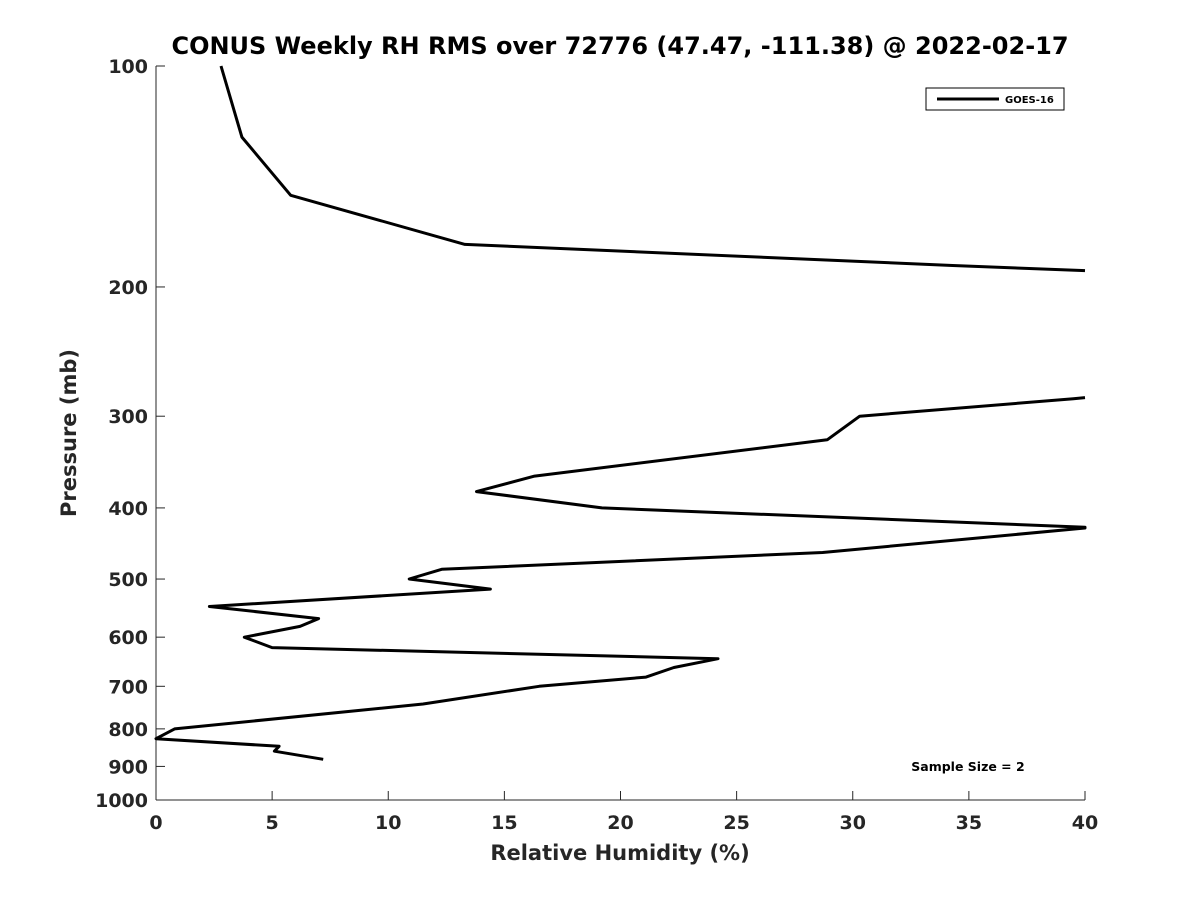  I want to click on x-tick-label: 20, so click(620, 823).